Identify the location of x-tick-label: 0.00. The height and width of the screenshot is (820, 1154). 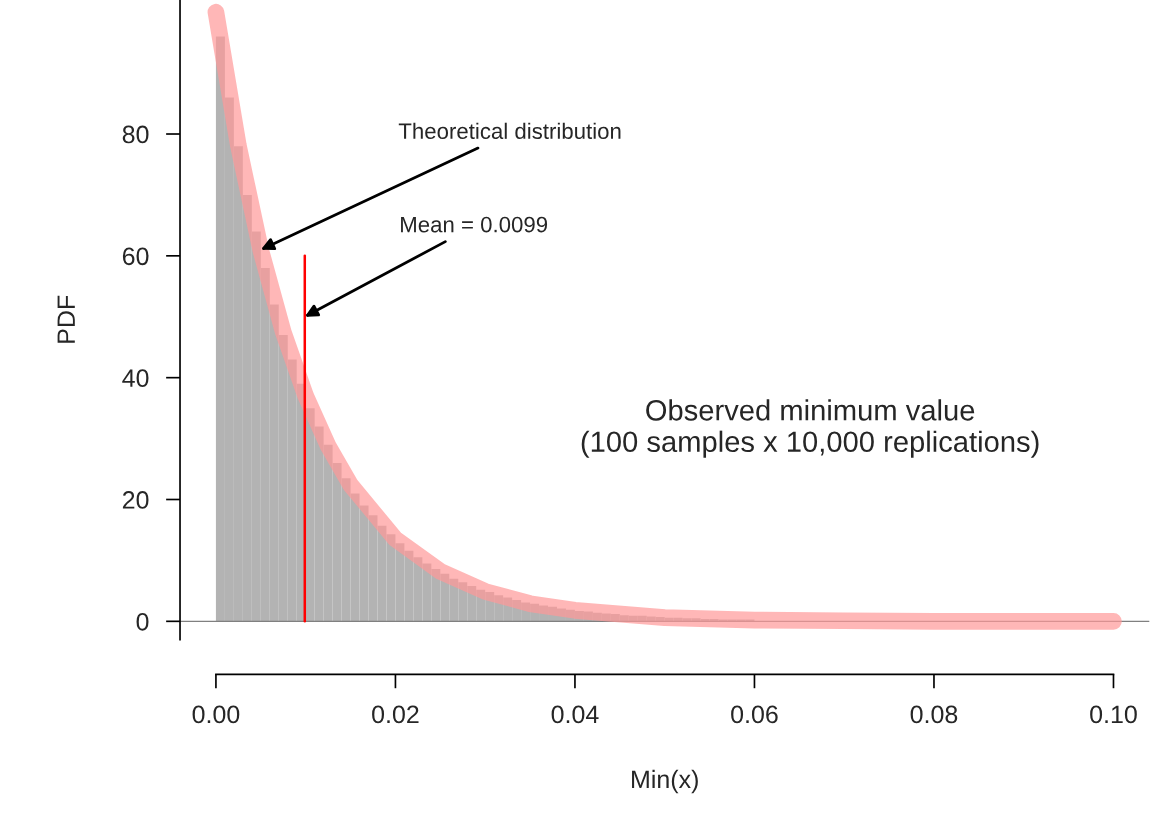
(216, 714).